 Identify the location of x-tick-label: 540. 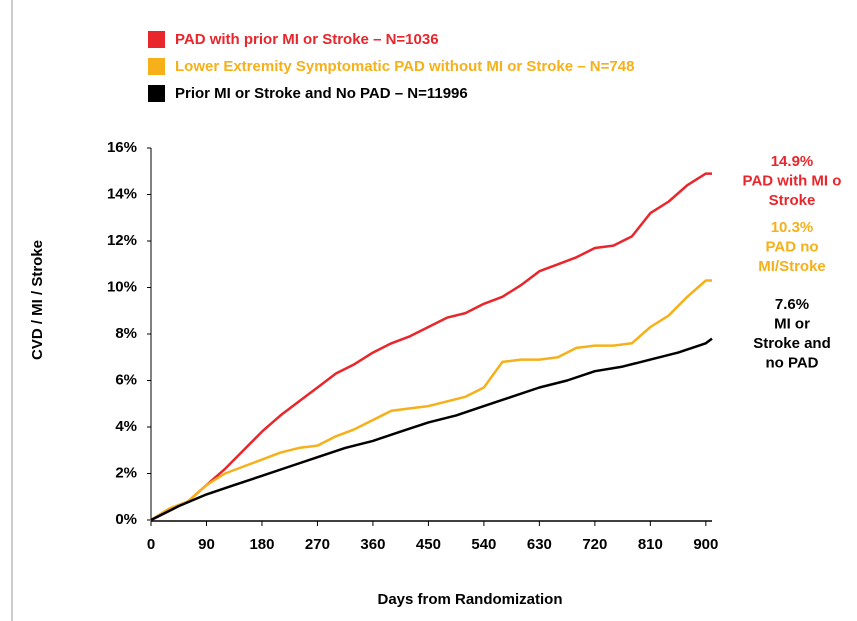
(483, 544).